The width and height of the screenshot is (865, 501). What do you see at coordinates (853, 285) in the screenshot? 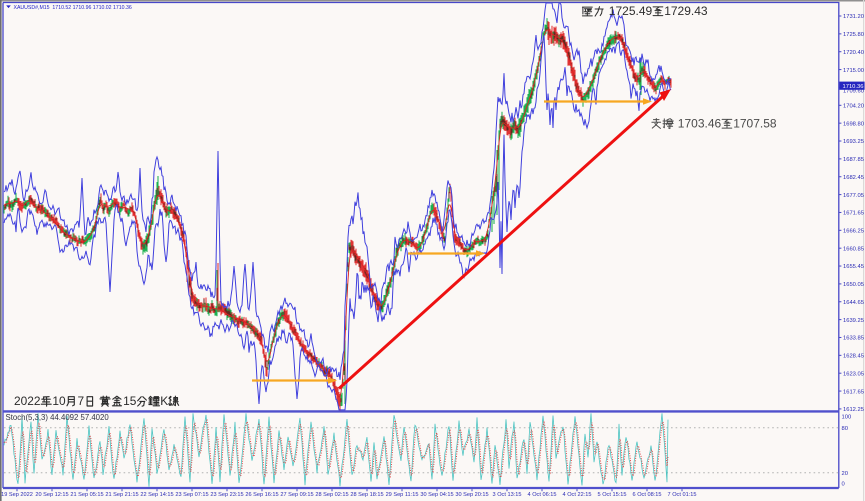
I see `svg-text: 1650.05` at bounding box center [853, 285].